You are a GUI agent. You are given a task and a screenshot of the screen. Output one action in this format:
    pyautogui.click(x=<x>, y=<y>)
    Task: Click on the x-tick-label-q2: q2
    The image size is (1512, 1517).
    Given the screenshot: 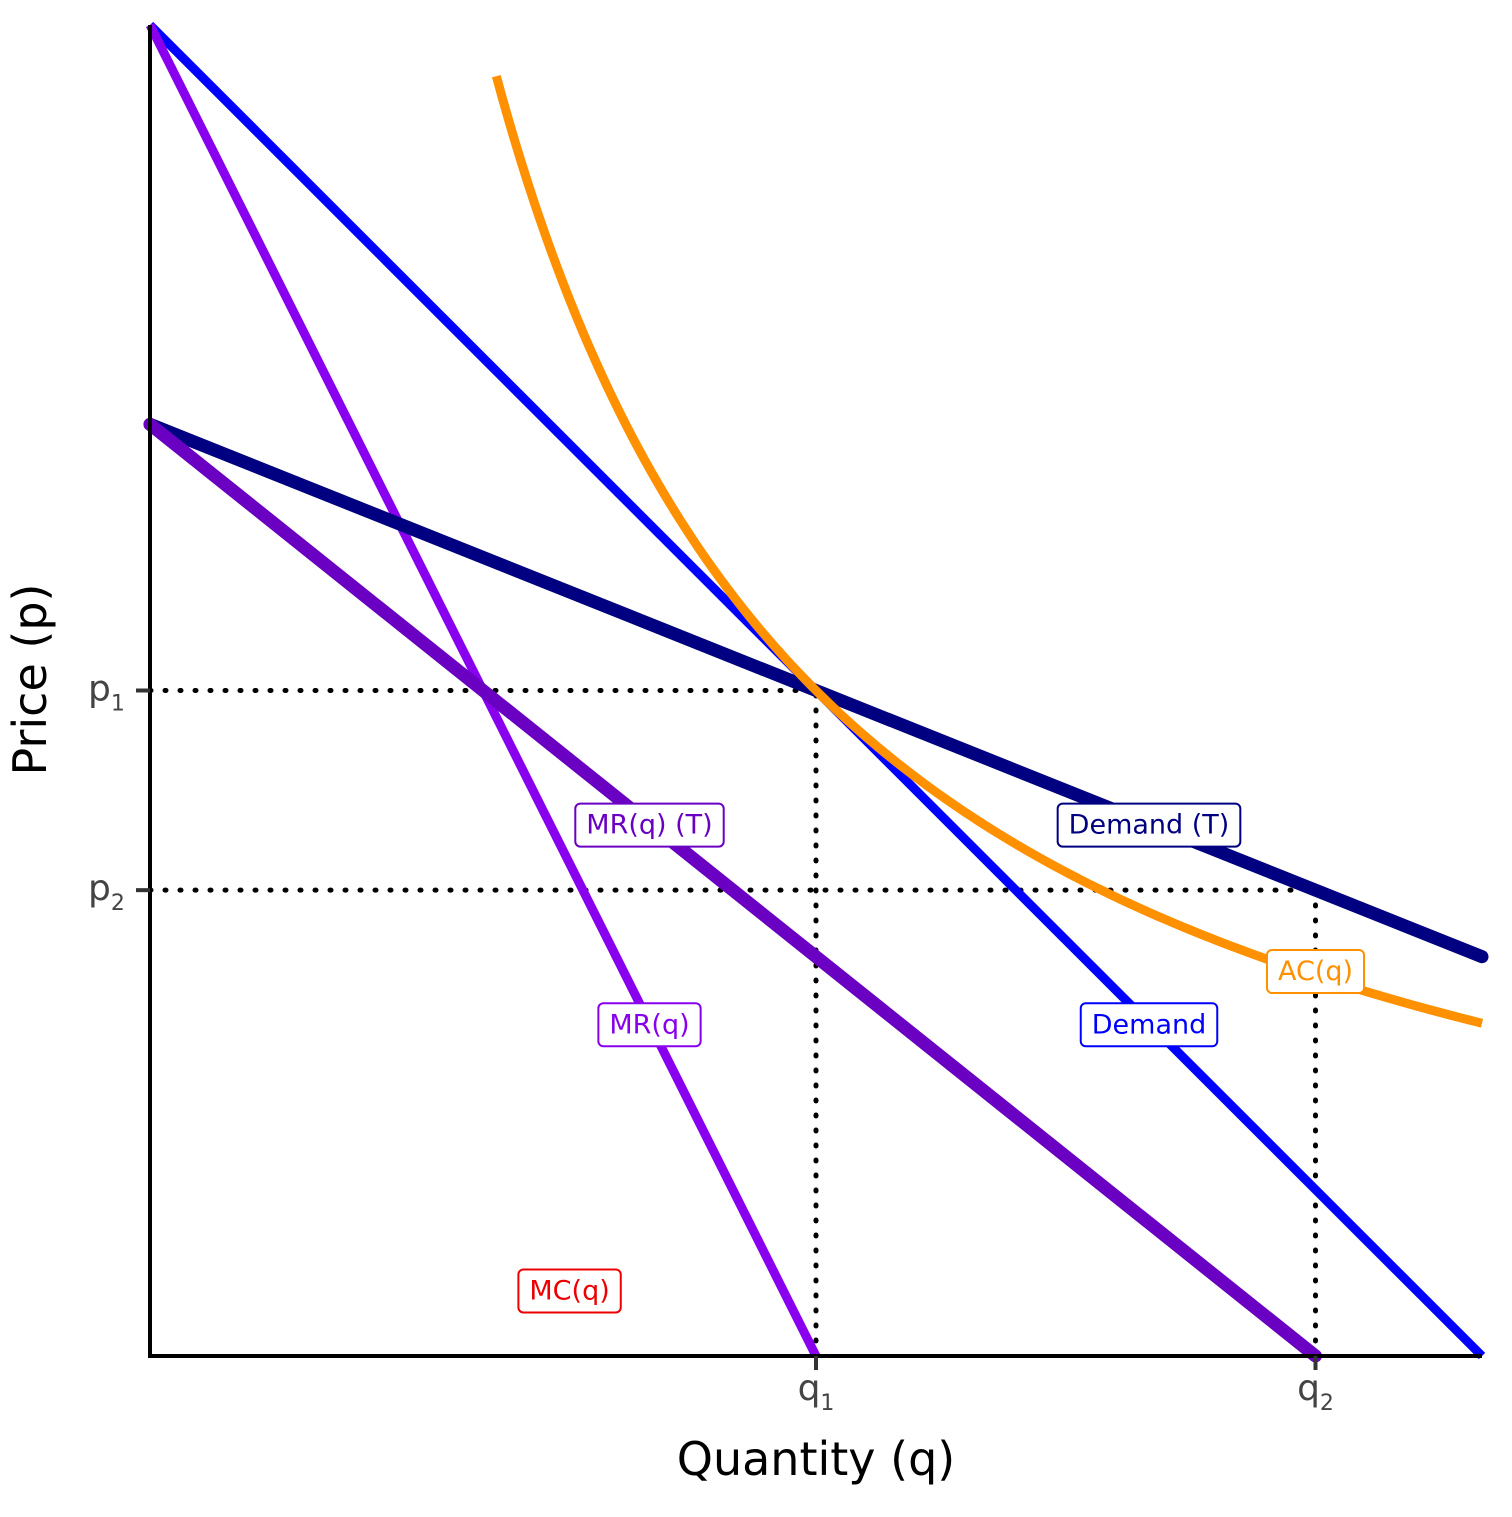 What is the action you would take?
    pyautogui.click(x=1315, y=1392)
    